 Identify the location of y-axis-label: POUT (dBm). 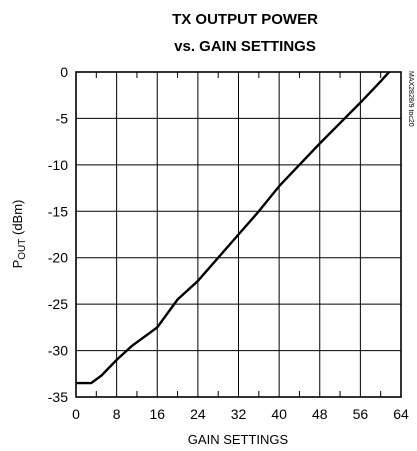
(19, 234).